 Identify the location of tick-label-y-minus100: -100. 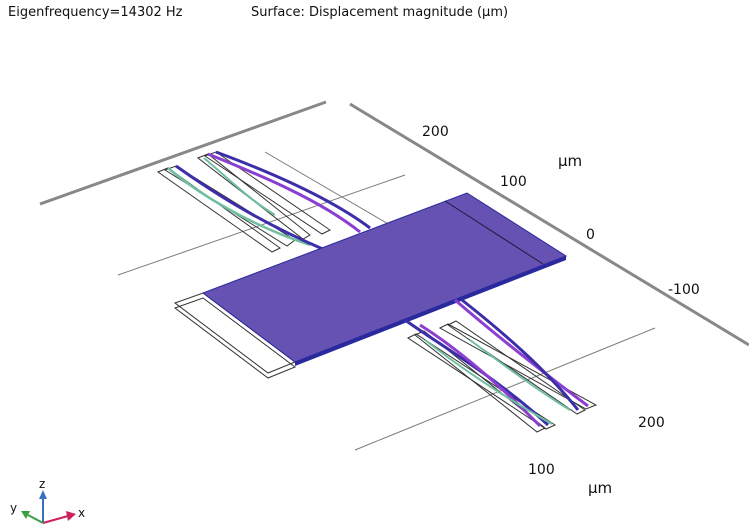
(684, 290).